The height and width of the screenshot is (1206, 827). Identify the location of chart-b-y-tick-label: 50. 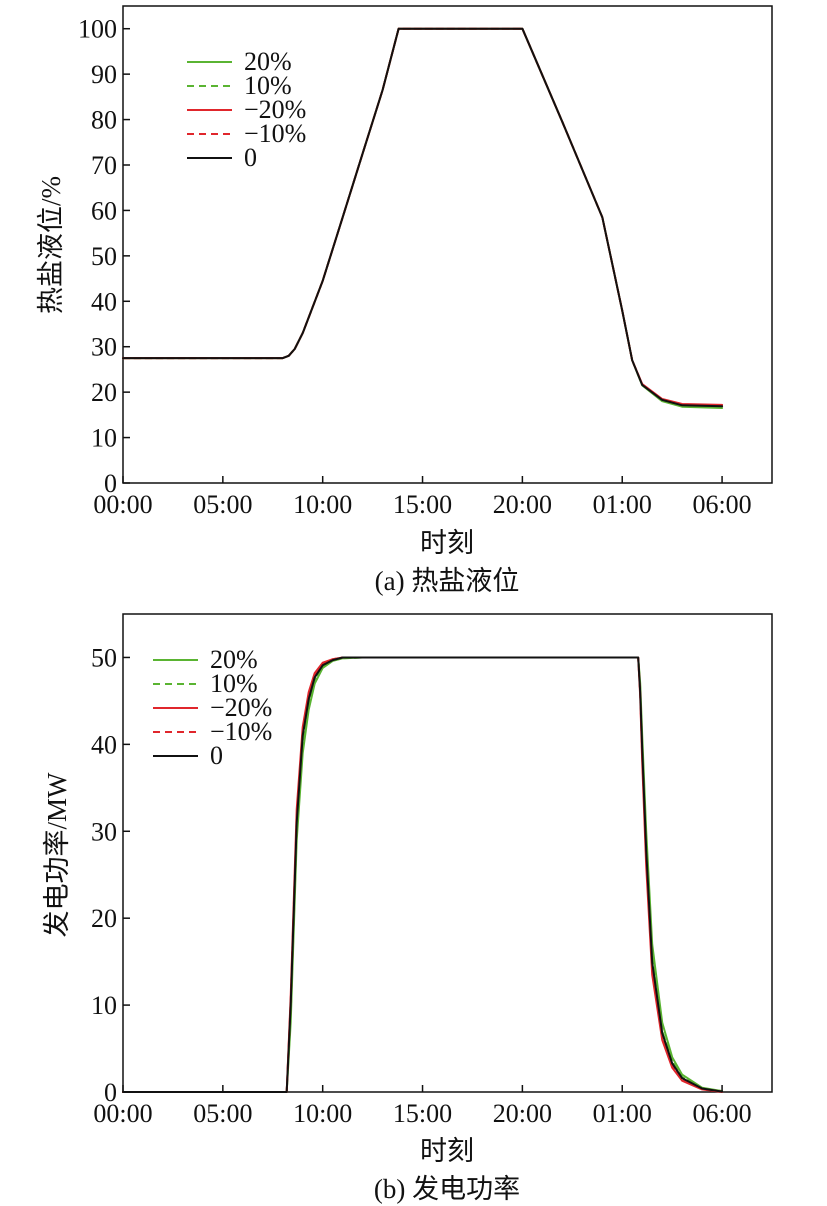
(104, 657).